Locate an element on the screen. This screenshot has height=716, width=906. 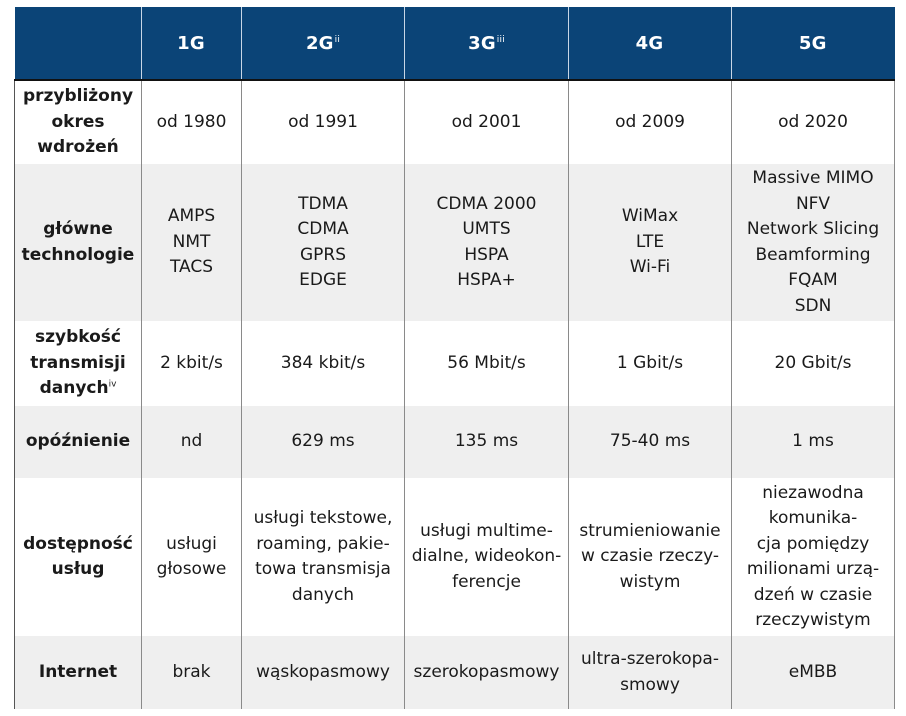
header-cell-4g: 4G is located at coordinates (650, 43).